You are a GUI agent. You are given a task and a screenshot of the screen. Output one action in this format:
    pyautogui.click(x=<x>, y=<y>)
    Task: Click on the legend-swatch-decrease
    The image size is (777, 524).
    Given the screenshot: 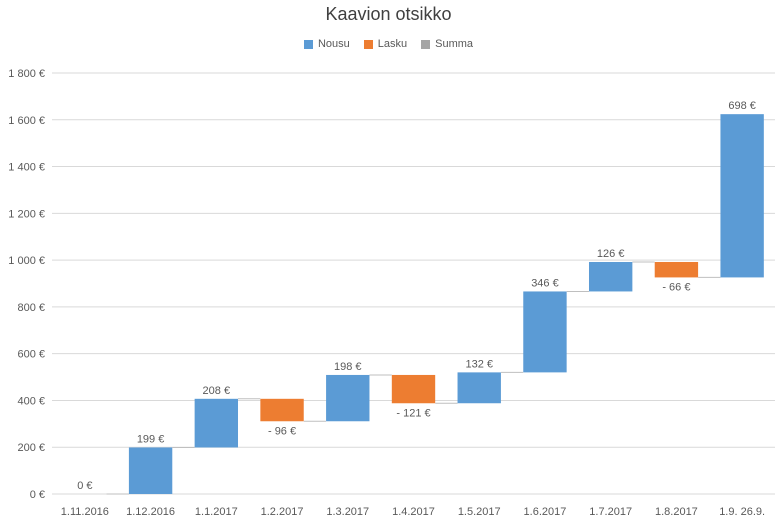 What is the action you would take?
    pyautogui.click(x=368, y=44)
    